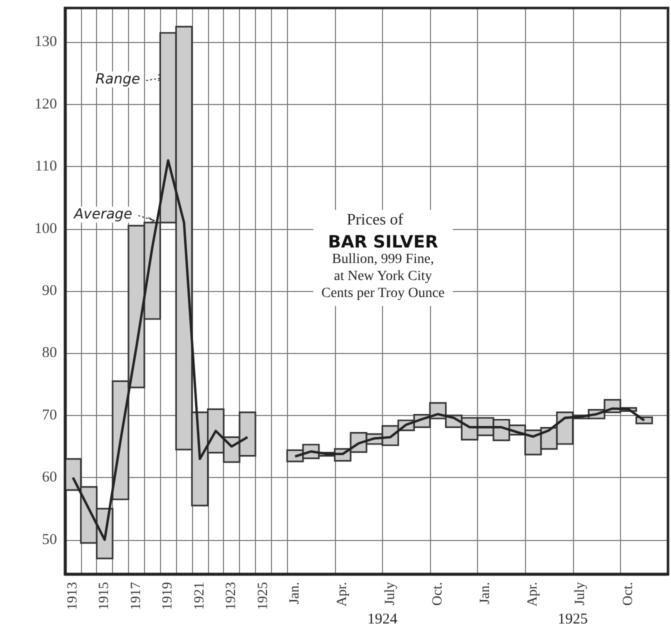 The width and height of the screenshot is (671, 641). I want to click on annotation: Range, so click(117, 80).